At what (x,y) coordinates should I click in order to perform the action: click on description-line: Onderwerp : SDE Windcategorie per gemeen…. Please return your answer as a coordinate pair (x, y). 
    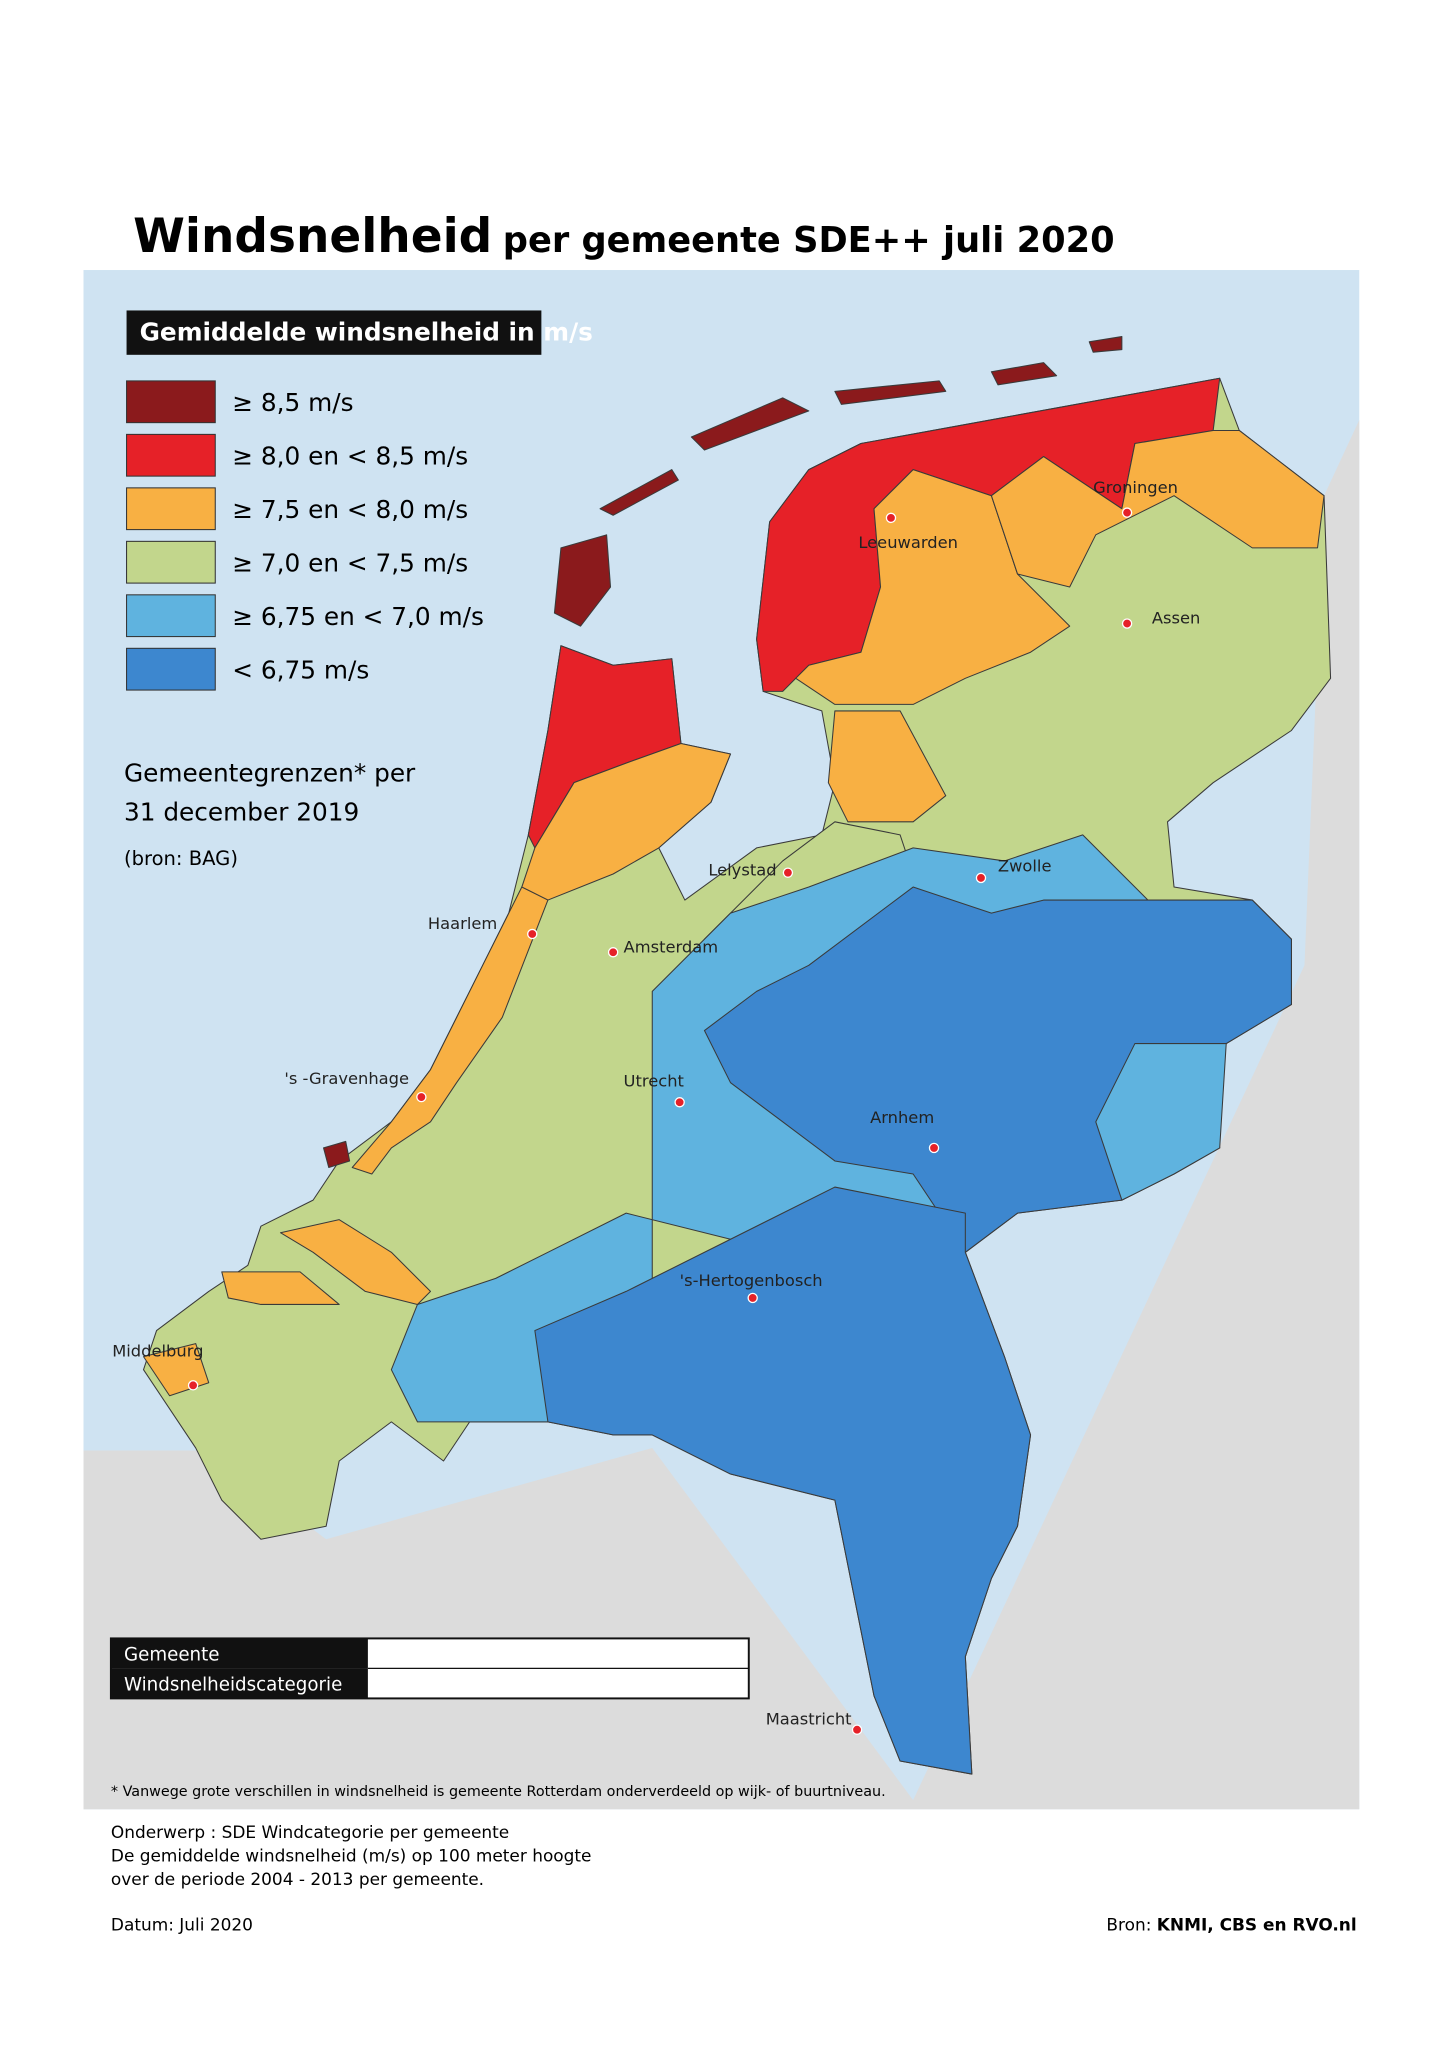
    Looking at the image, I should click on (310, 1832).